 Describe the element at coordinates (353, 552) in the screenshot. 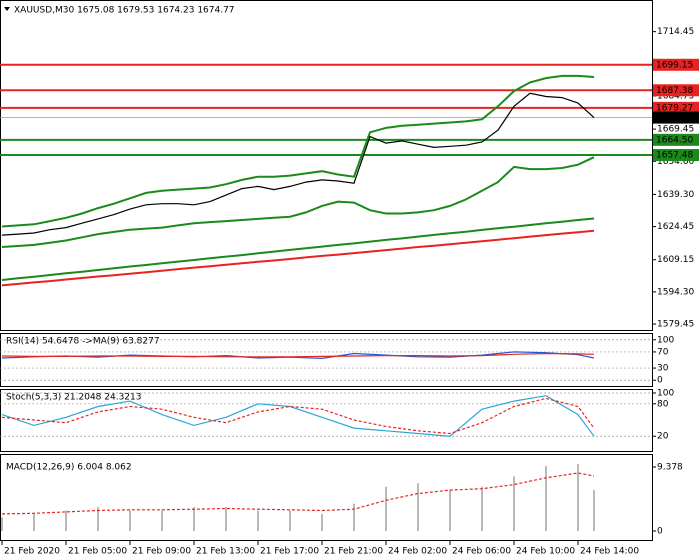

I see `x-tick-label: 21 Feb 21:00` at that location.